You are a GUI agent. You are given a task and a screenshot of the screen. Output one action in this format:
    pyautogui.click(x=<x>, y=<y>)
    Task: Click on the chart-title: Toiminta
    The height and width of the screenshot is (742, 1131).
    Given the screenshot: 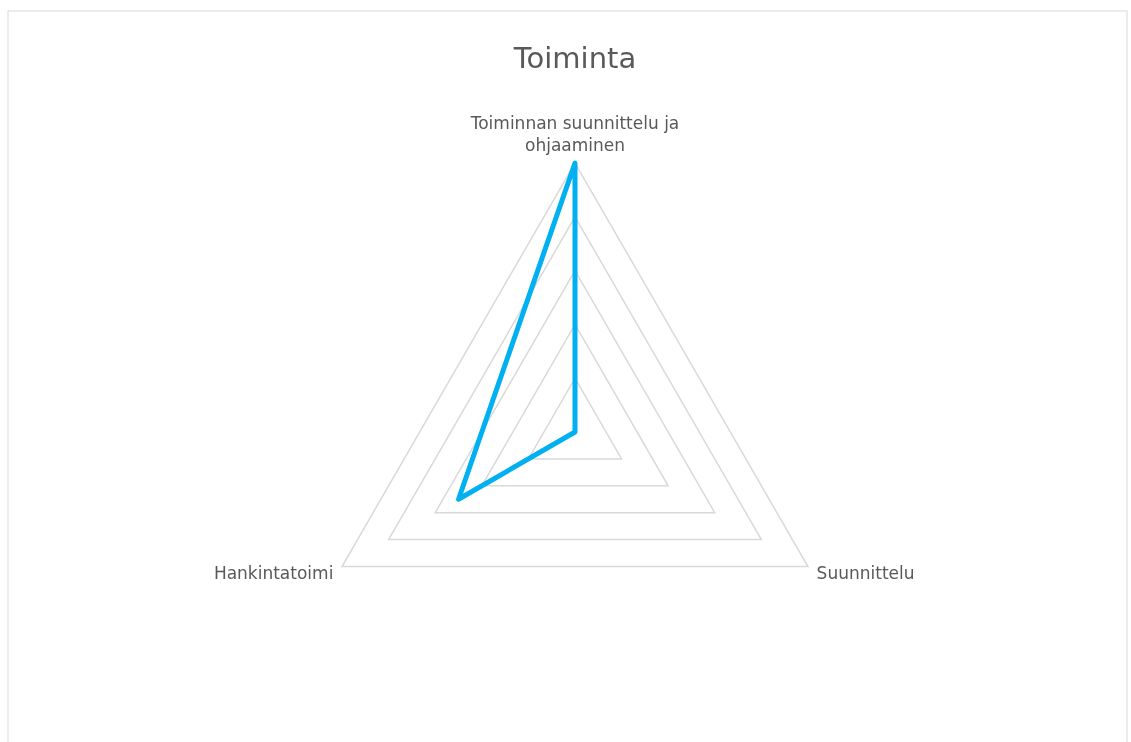 What is the action you would take?
    pyautogui.click(x=574, y=58)
    